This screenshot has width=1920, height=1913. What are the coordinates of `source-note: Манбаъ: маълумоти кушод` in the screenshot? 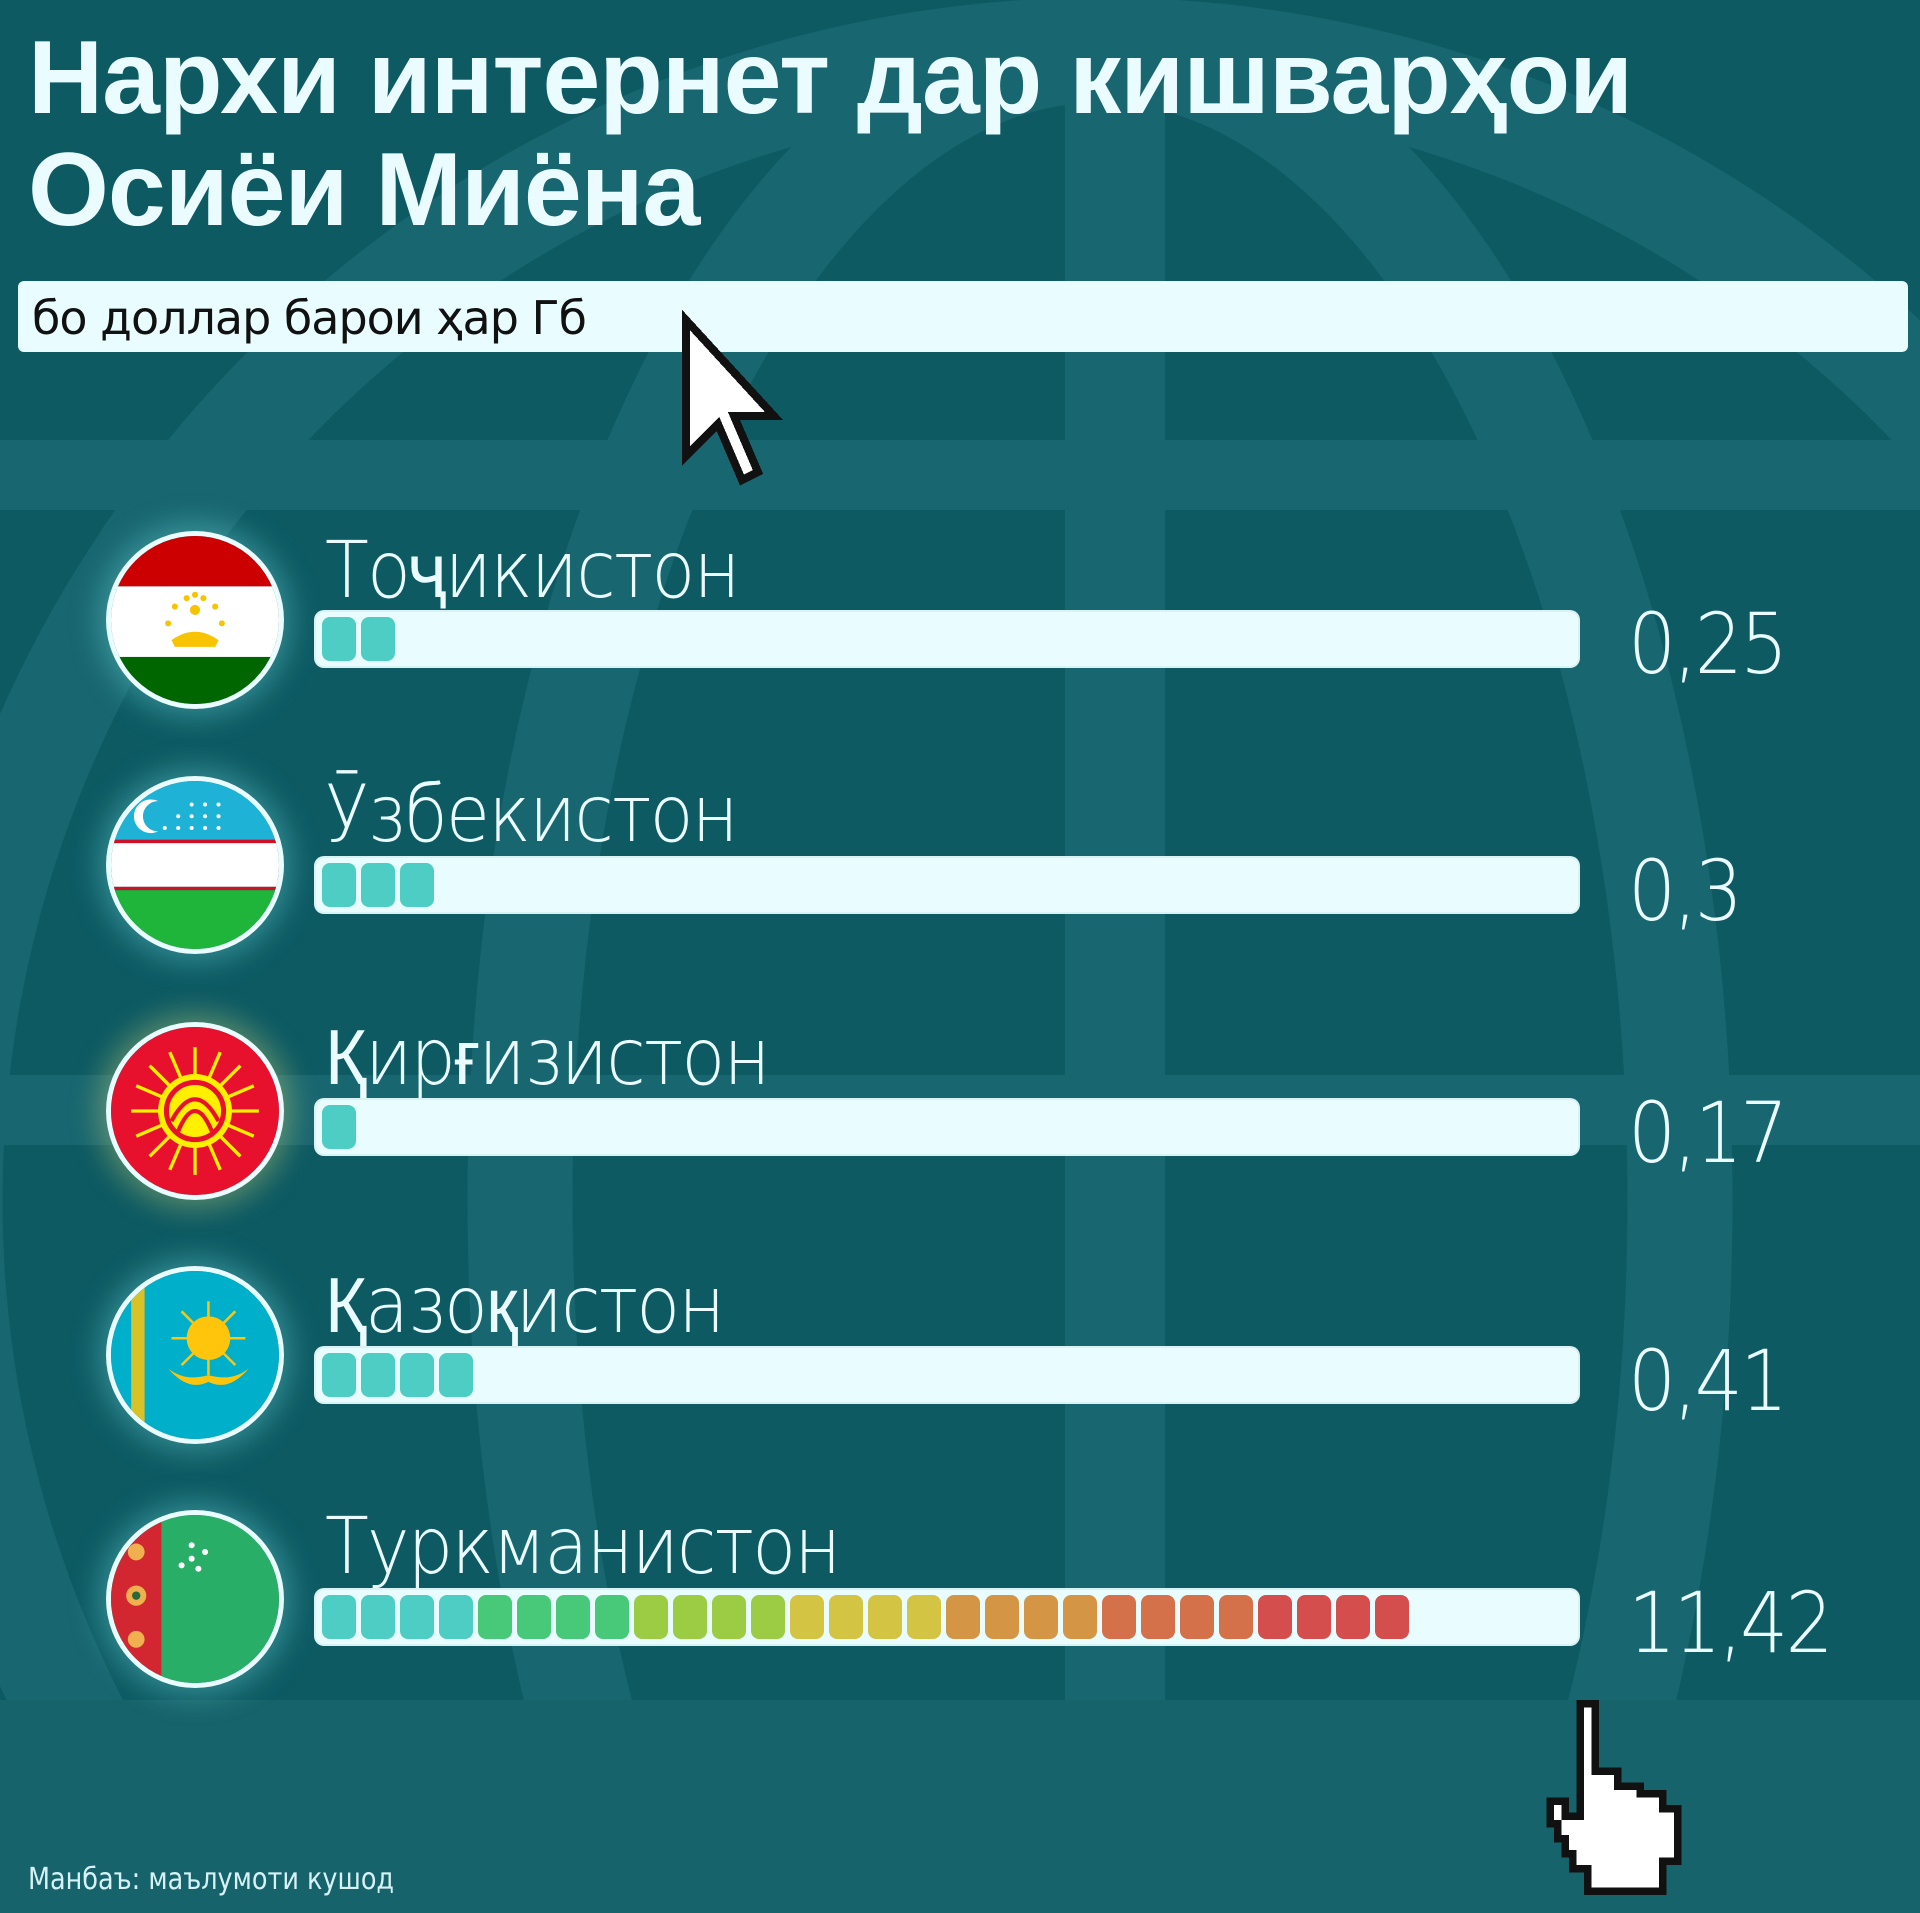 It's located at (211, 1879).